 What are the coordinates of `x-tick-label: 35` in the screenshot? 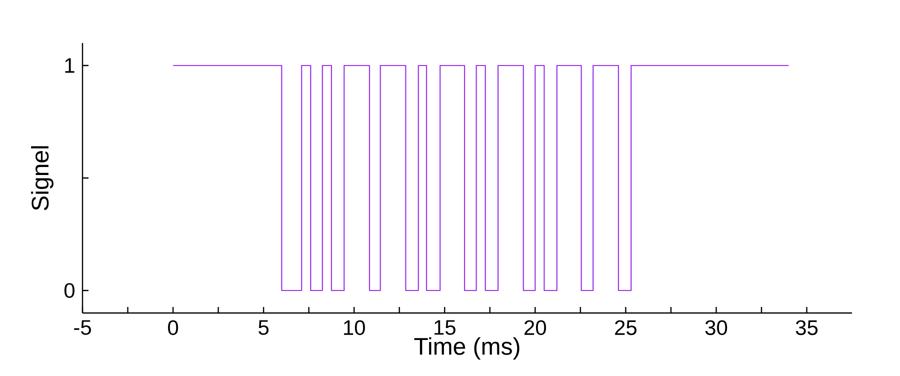 It's located at (807, 328).